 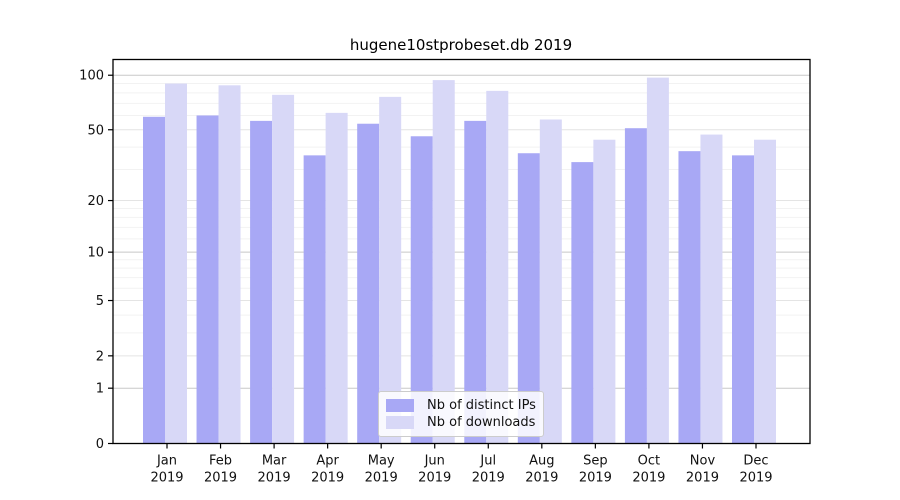 I want to click on bar-distinct-ips-jun, so click(x=421, y=290).